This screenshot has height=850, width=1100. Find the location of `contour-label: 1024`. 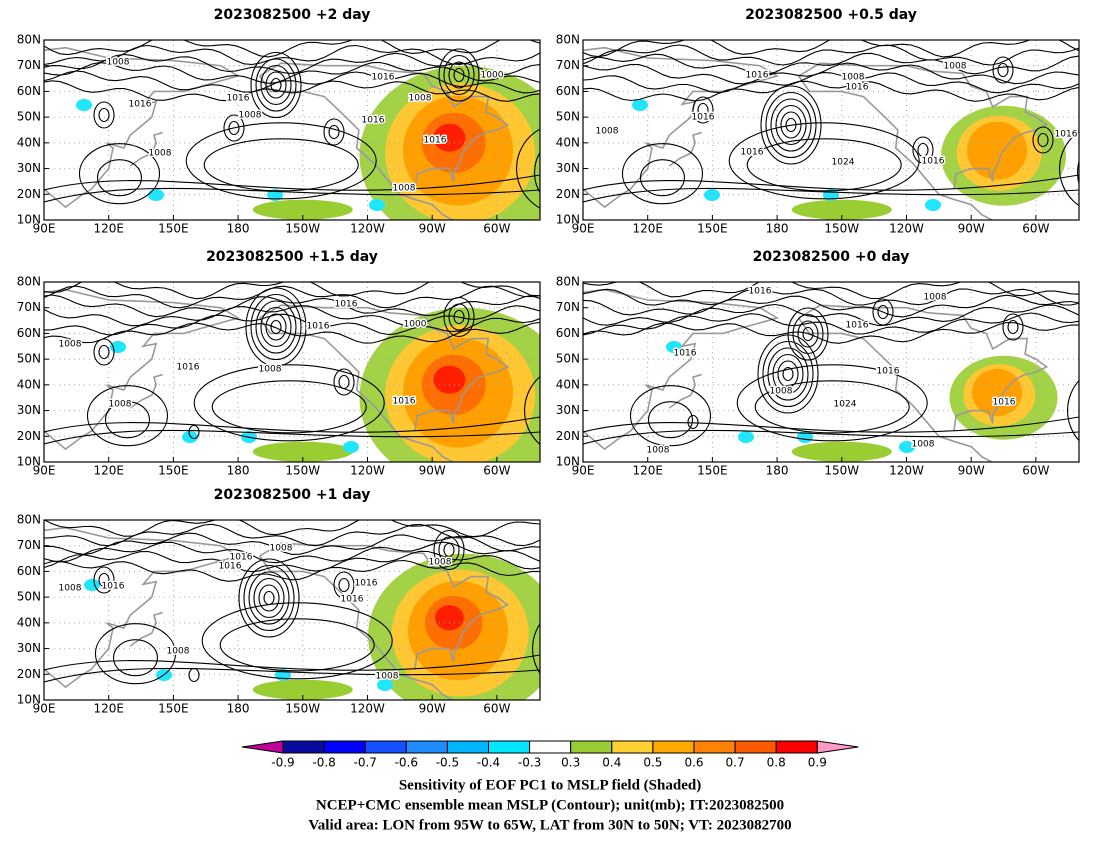

contour-label: 1024 is located at coordinates (845, 405).